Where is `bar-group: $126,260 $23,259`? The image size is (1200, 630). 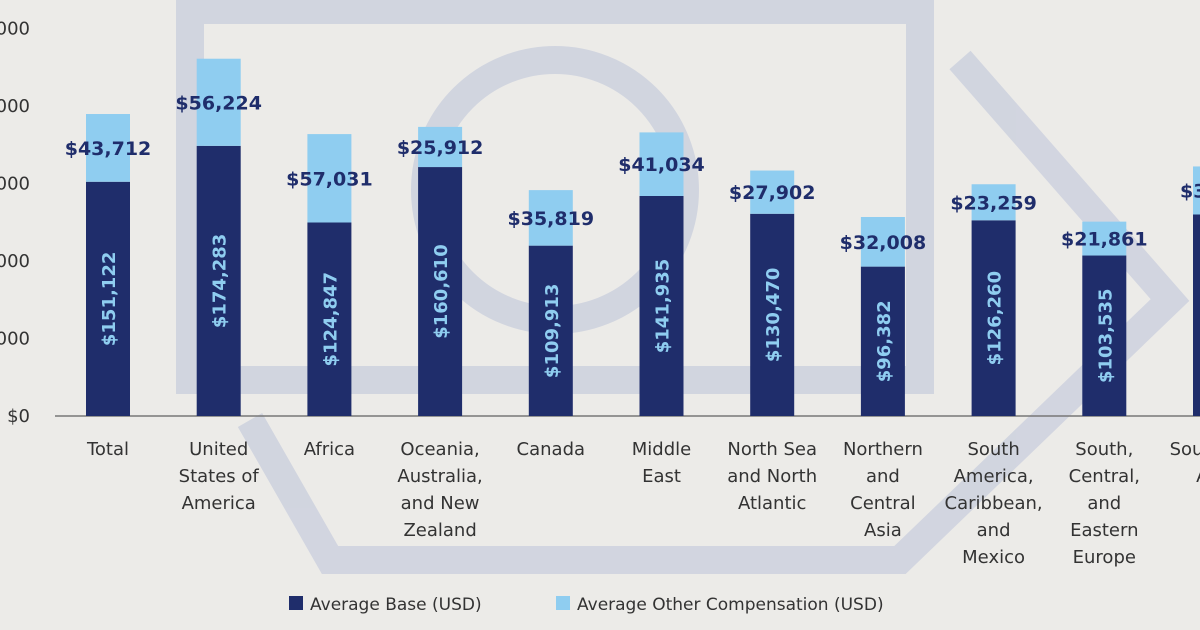 bar-group: $126,260 $23,259 is located at coordinates (993, 300).